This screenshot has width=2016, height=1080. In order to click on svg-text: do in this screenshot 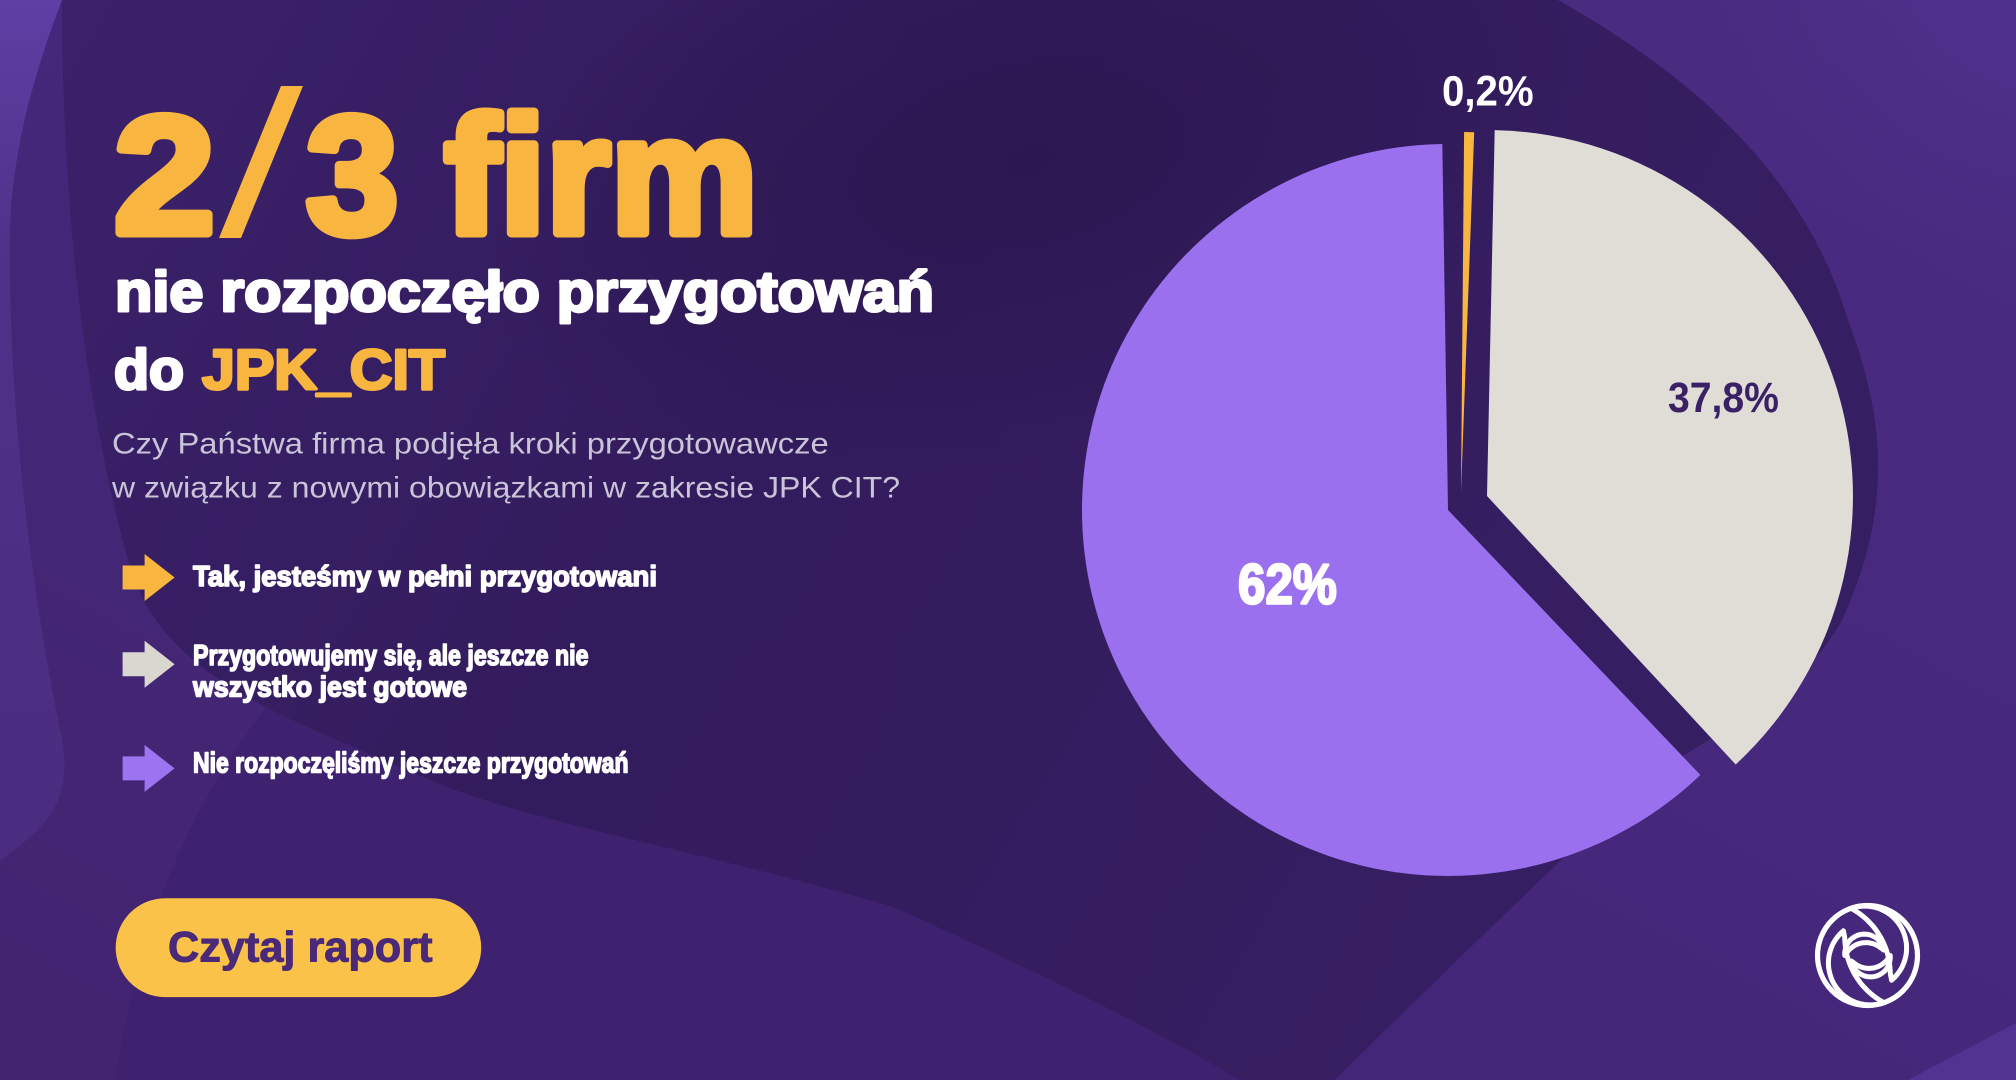, I will do `click(149, 370)`.